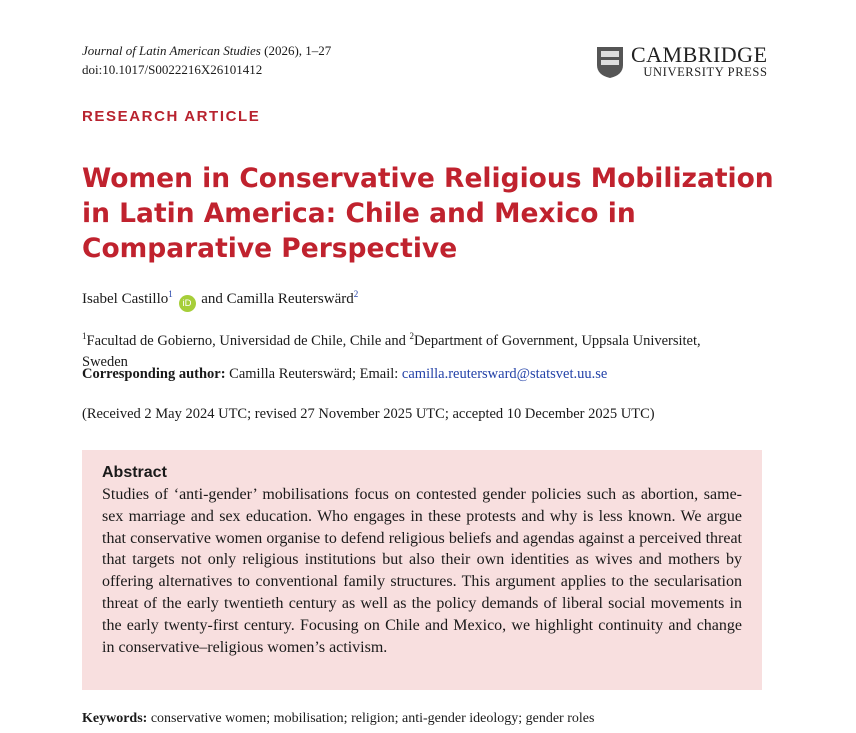  Describe the element at coordinates (170, 294) in the screenshot. I see `author-sup: 1` at that location.